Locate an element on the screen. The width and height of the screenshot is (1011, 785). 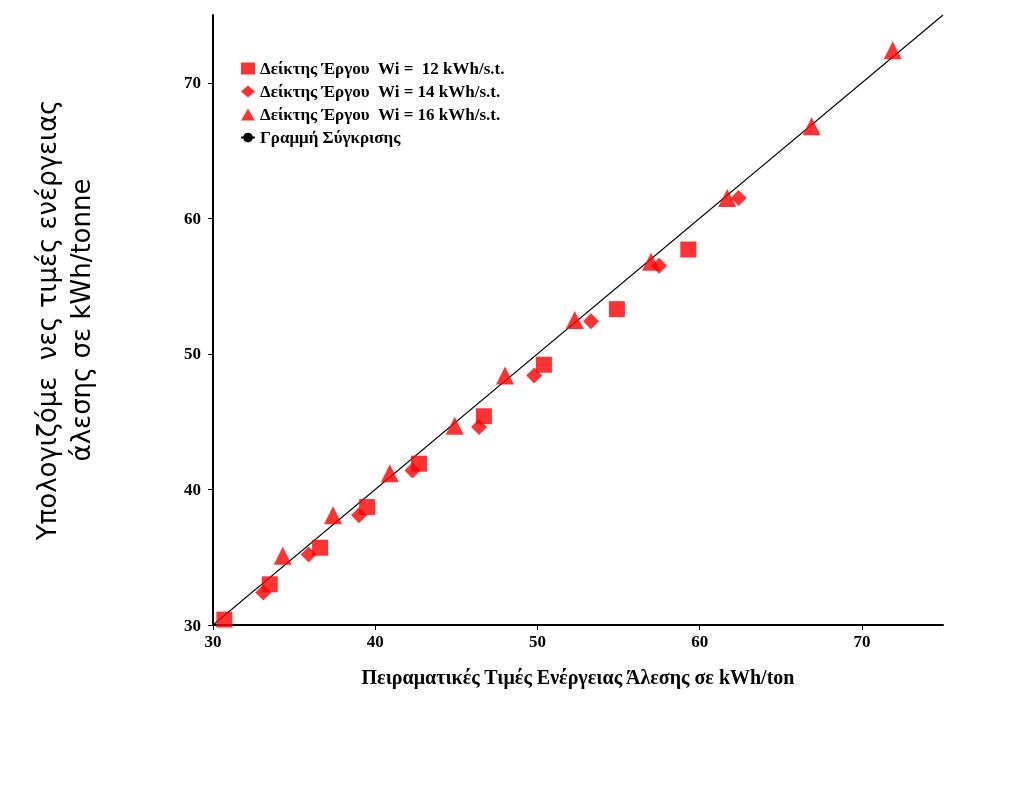
y-tick-label: 60 is located at coordinates (192, 218).